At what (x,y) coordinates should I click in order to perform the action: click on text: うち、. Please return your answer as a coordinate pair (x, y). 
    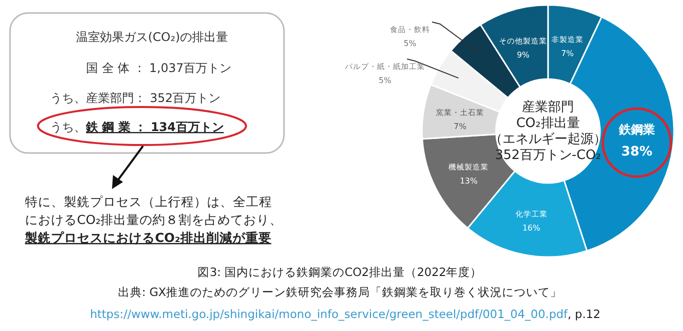
    Looking at the image, I should click on (68, 127).